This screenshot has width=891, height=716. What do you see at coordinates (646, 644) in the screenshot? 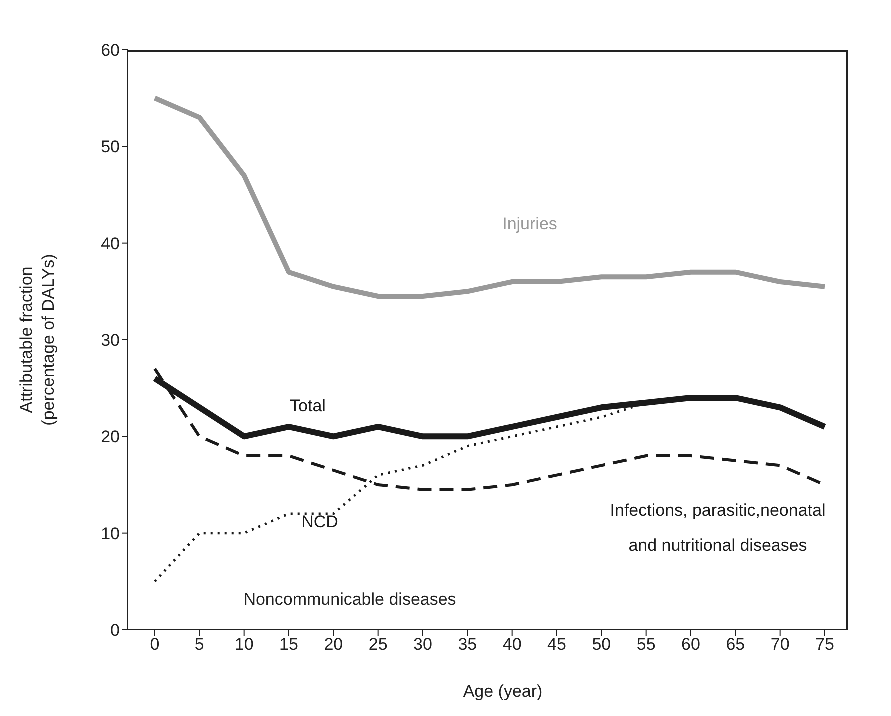
I see `x-tick-label: 55` at bounding box center [646, 644].